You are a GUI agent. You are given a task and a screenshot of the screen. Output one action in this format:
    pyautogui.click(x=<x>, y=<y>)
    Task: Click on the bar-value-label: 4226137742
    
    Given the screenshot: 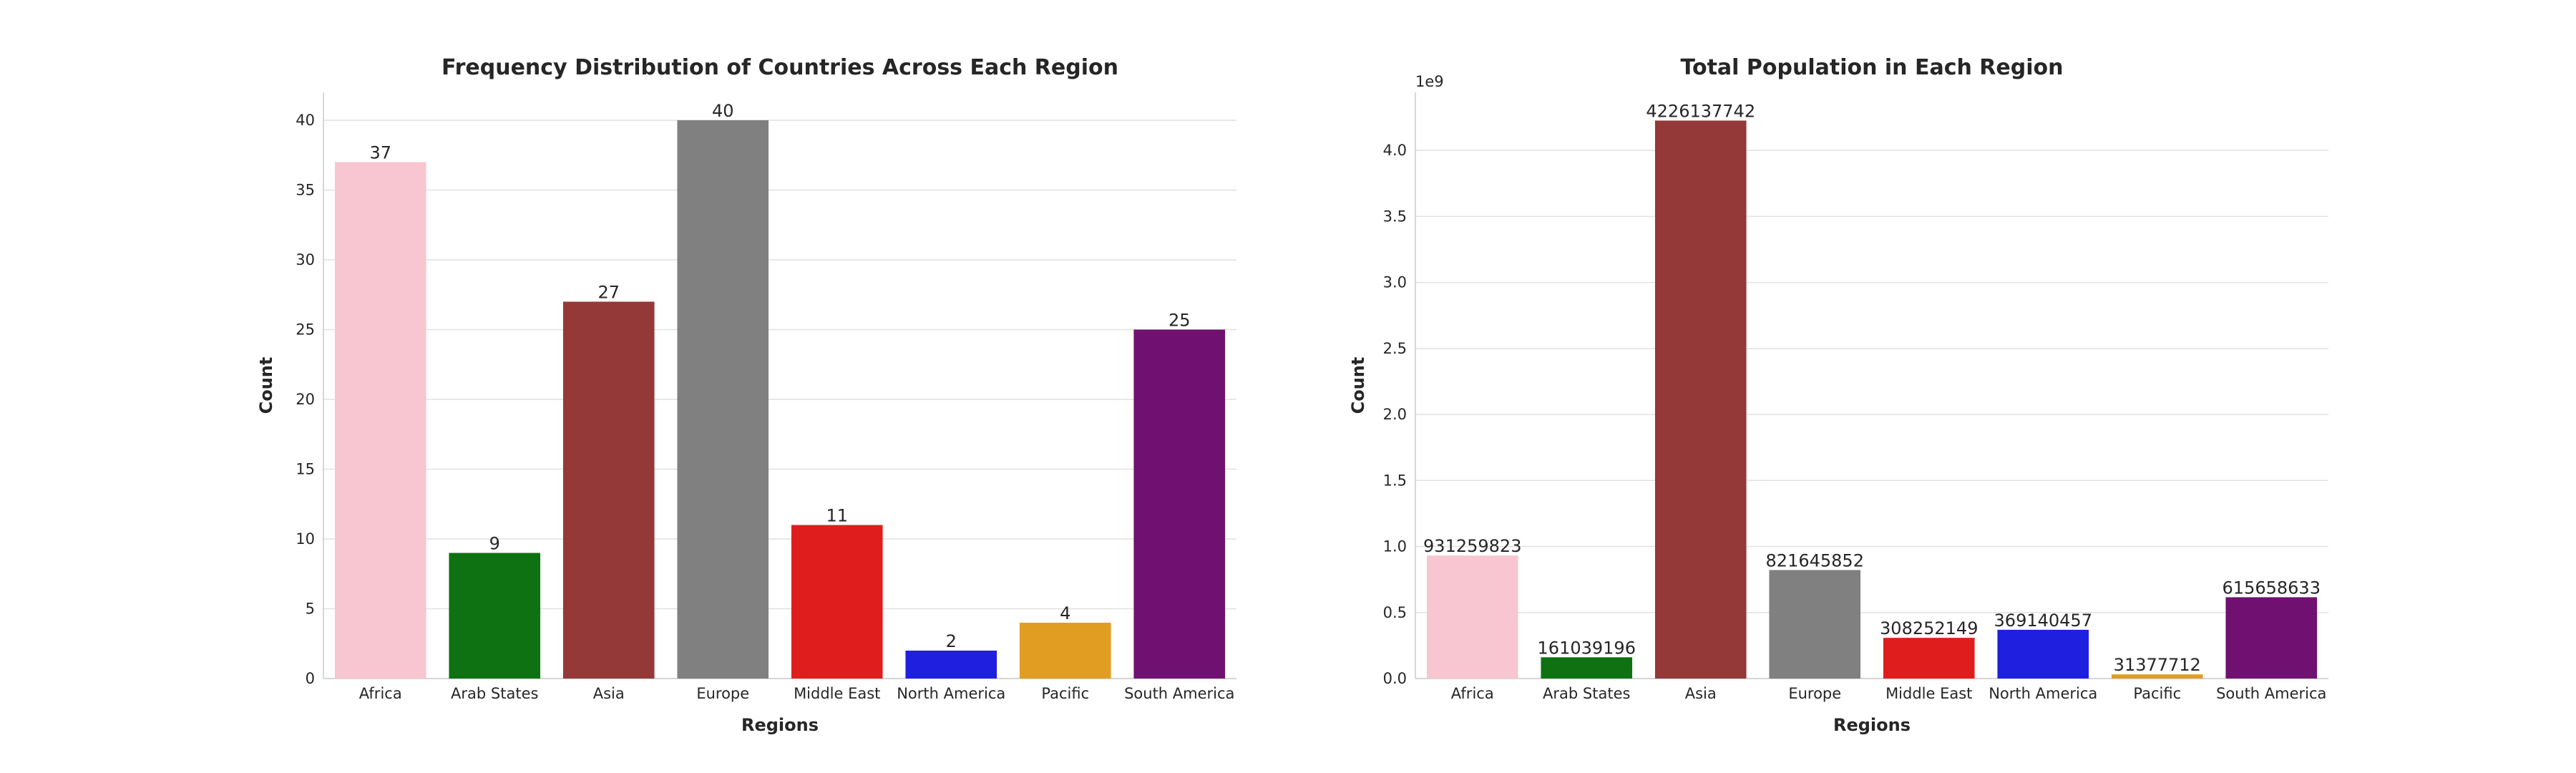 What is the action you would take?
    pyautogui.click(x=1700, y=111)
    